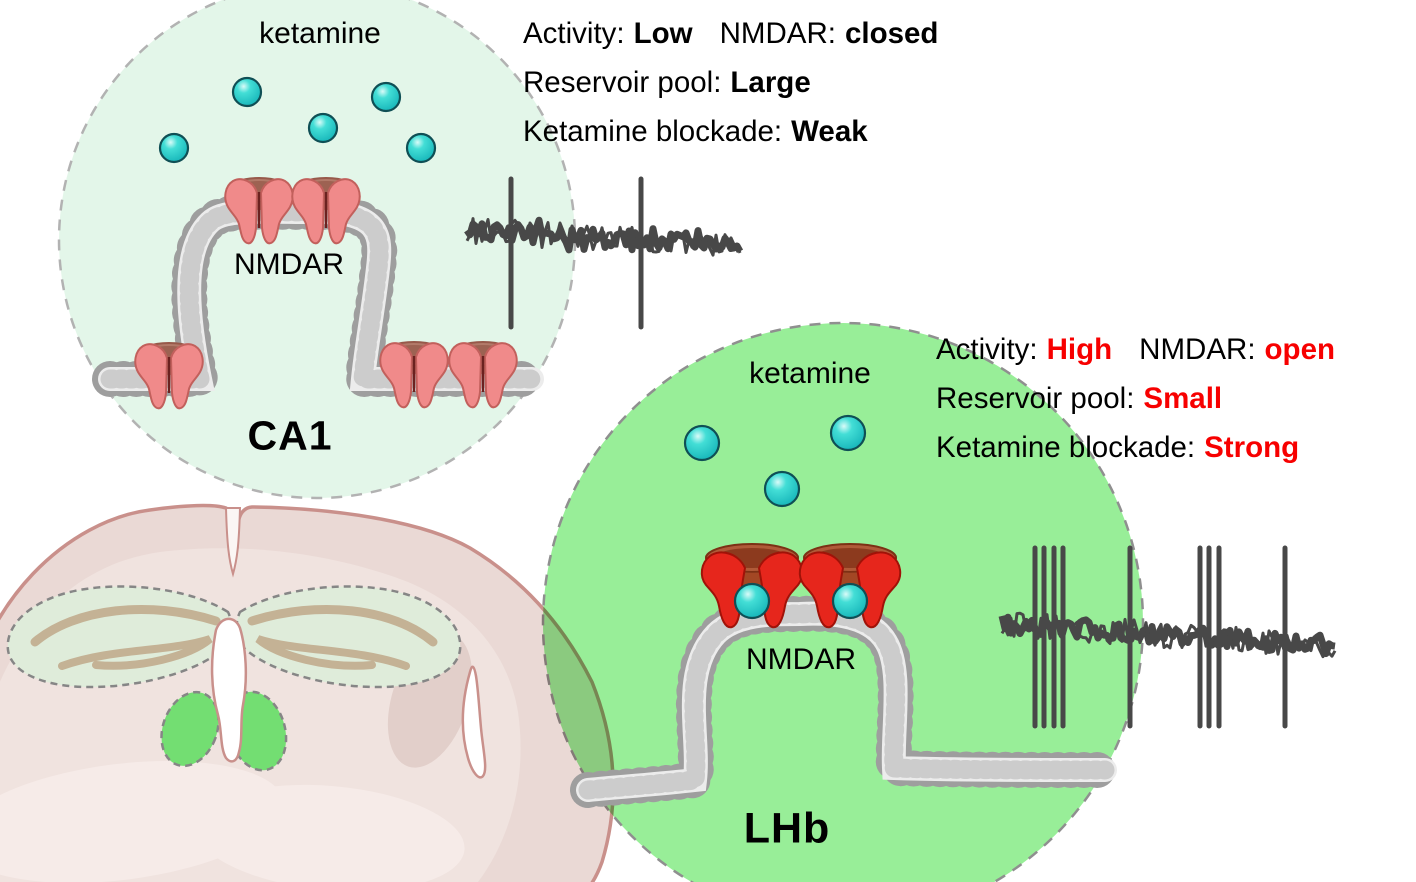 The width and height of the screenshot is (1416, 882). I want to click on baseline-noise-trace, so click(1168, 635).